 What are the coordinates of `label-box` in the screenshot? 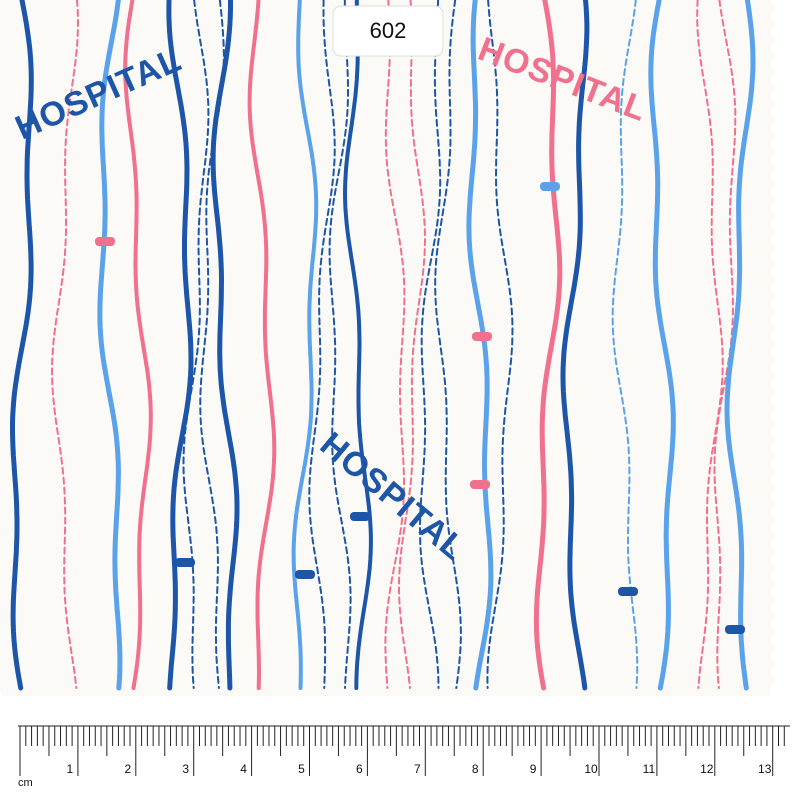 It's located at (388, 31).